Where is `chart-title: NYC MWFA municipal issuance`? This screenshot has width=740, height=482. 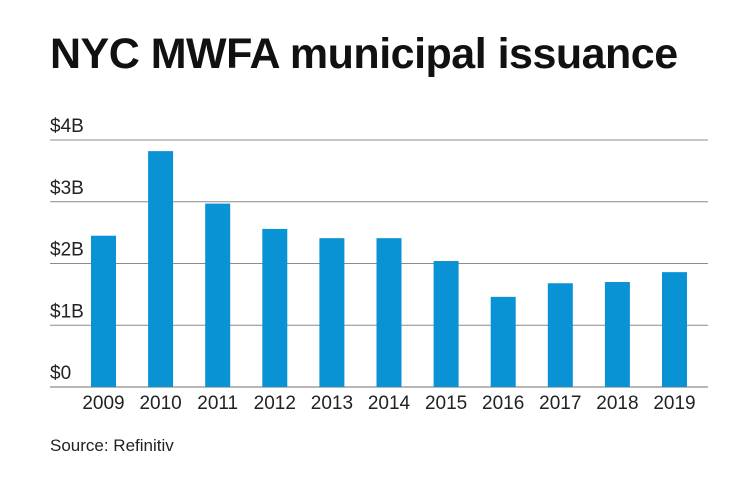
chart-title: NYC MWFA municipal issuance is located at coordinates (364, 54).